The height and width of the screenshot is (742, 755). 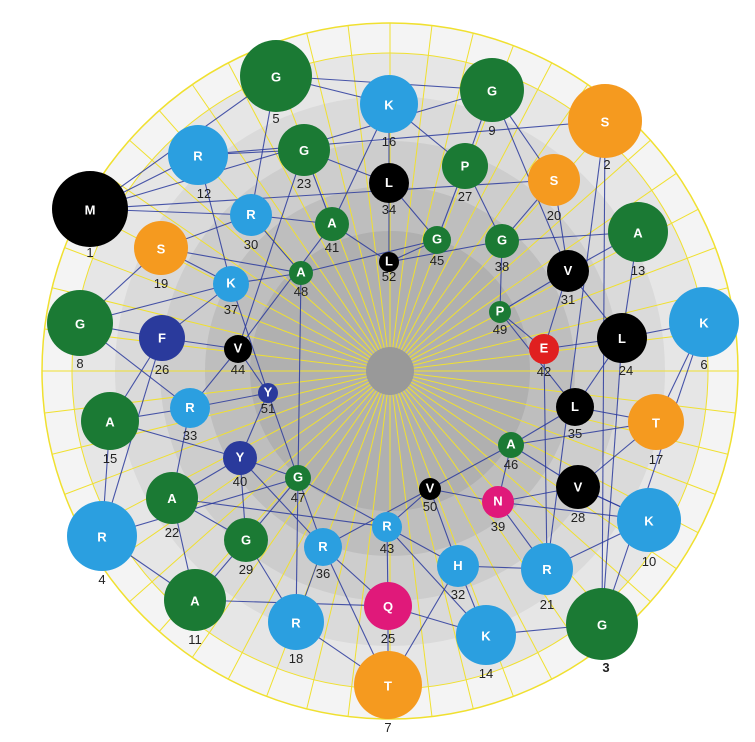 What do you see at coordinates (389, 141) in the screenshot?
I see `residue-number: 16` at bounding box center [389, 141].